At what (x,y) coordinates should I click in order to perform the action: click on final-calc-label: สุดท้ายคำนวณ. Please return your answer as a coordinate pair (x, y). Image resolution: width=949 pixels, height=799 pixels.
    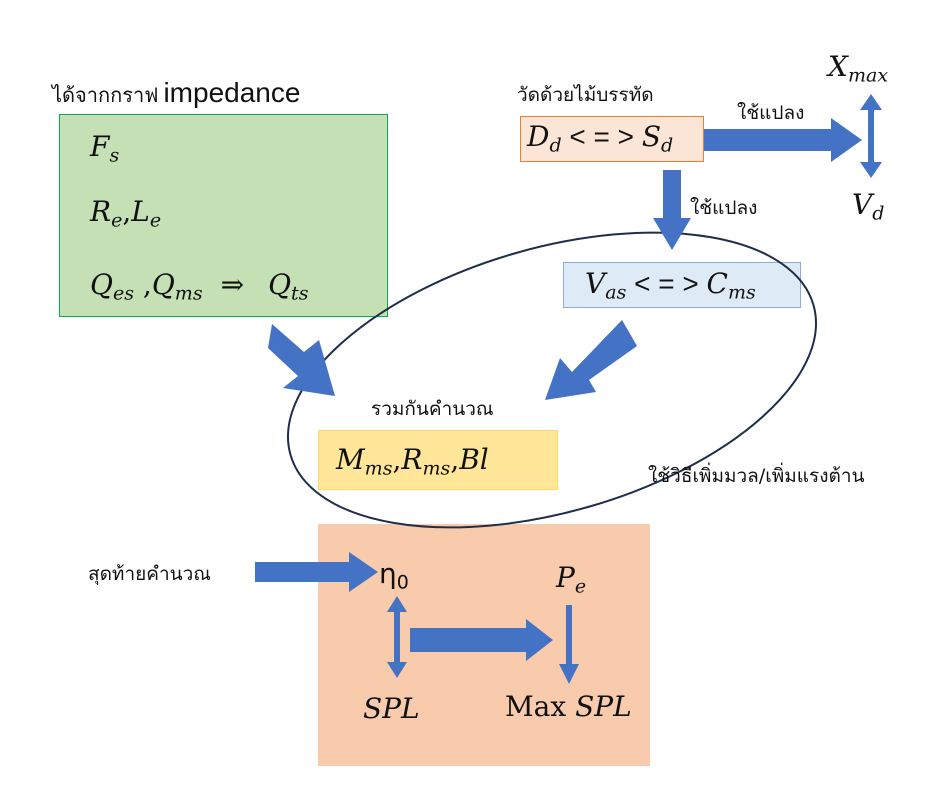
    Looking at the image, I should click on (149, 574).